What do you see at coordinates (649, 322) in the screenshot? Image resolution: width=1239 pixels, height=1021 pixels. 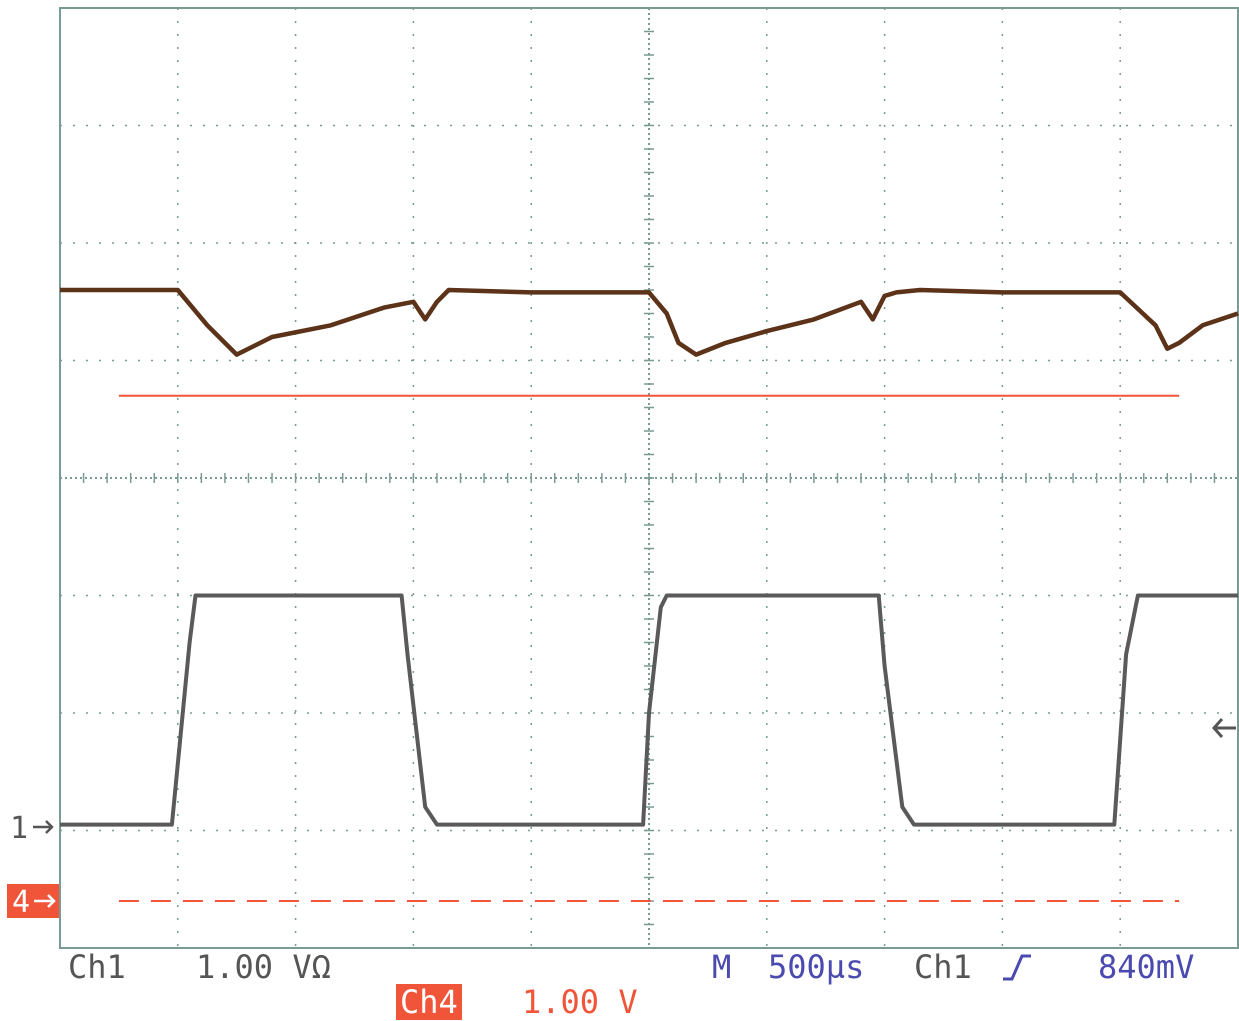 I see `math-trace` at bounding box center [649, 322].